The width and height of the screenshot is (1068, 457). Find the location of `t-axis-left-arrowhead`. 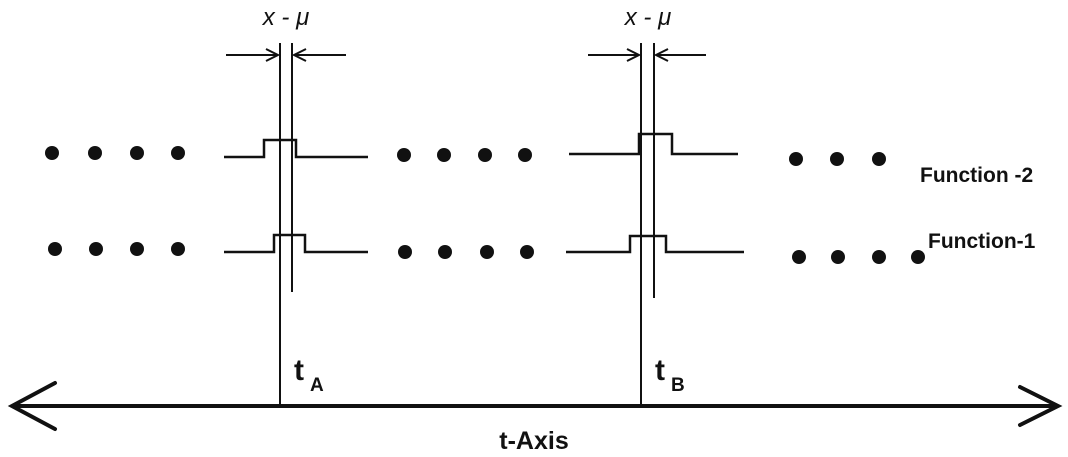

t-axis-left-arrowhead is located at coordinates (32, 406).